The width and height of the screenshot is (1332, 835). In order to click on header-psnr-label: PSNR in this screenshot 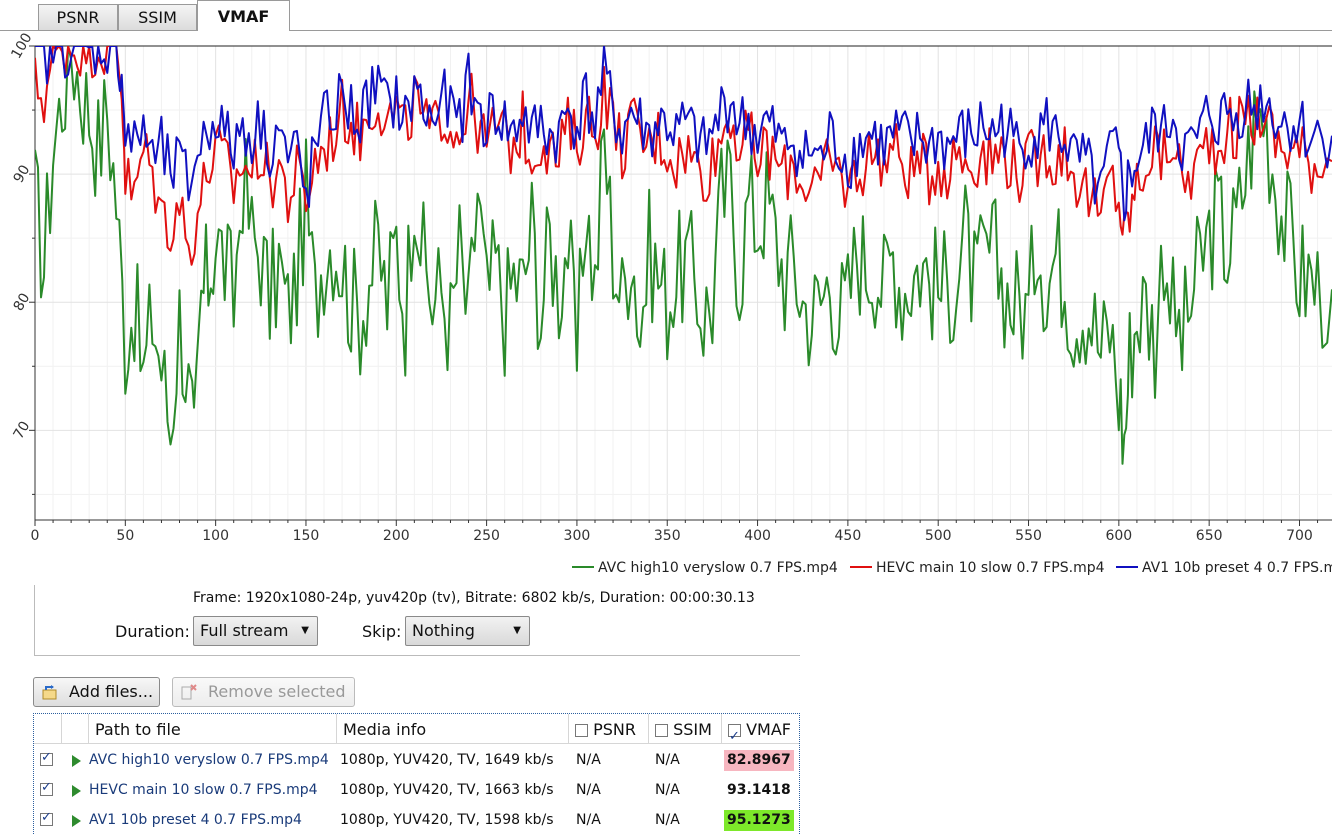, I will do `click(614, 729)`.